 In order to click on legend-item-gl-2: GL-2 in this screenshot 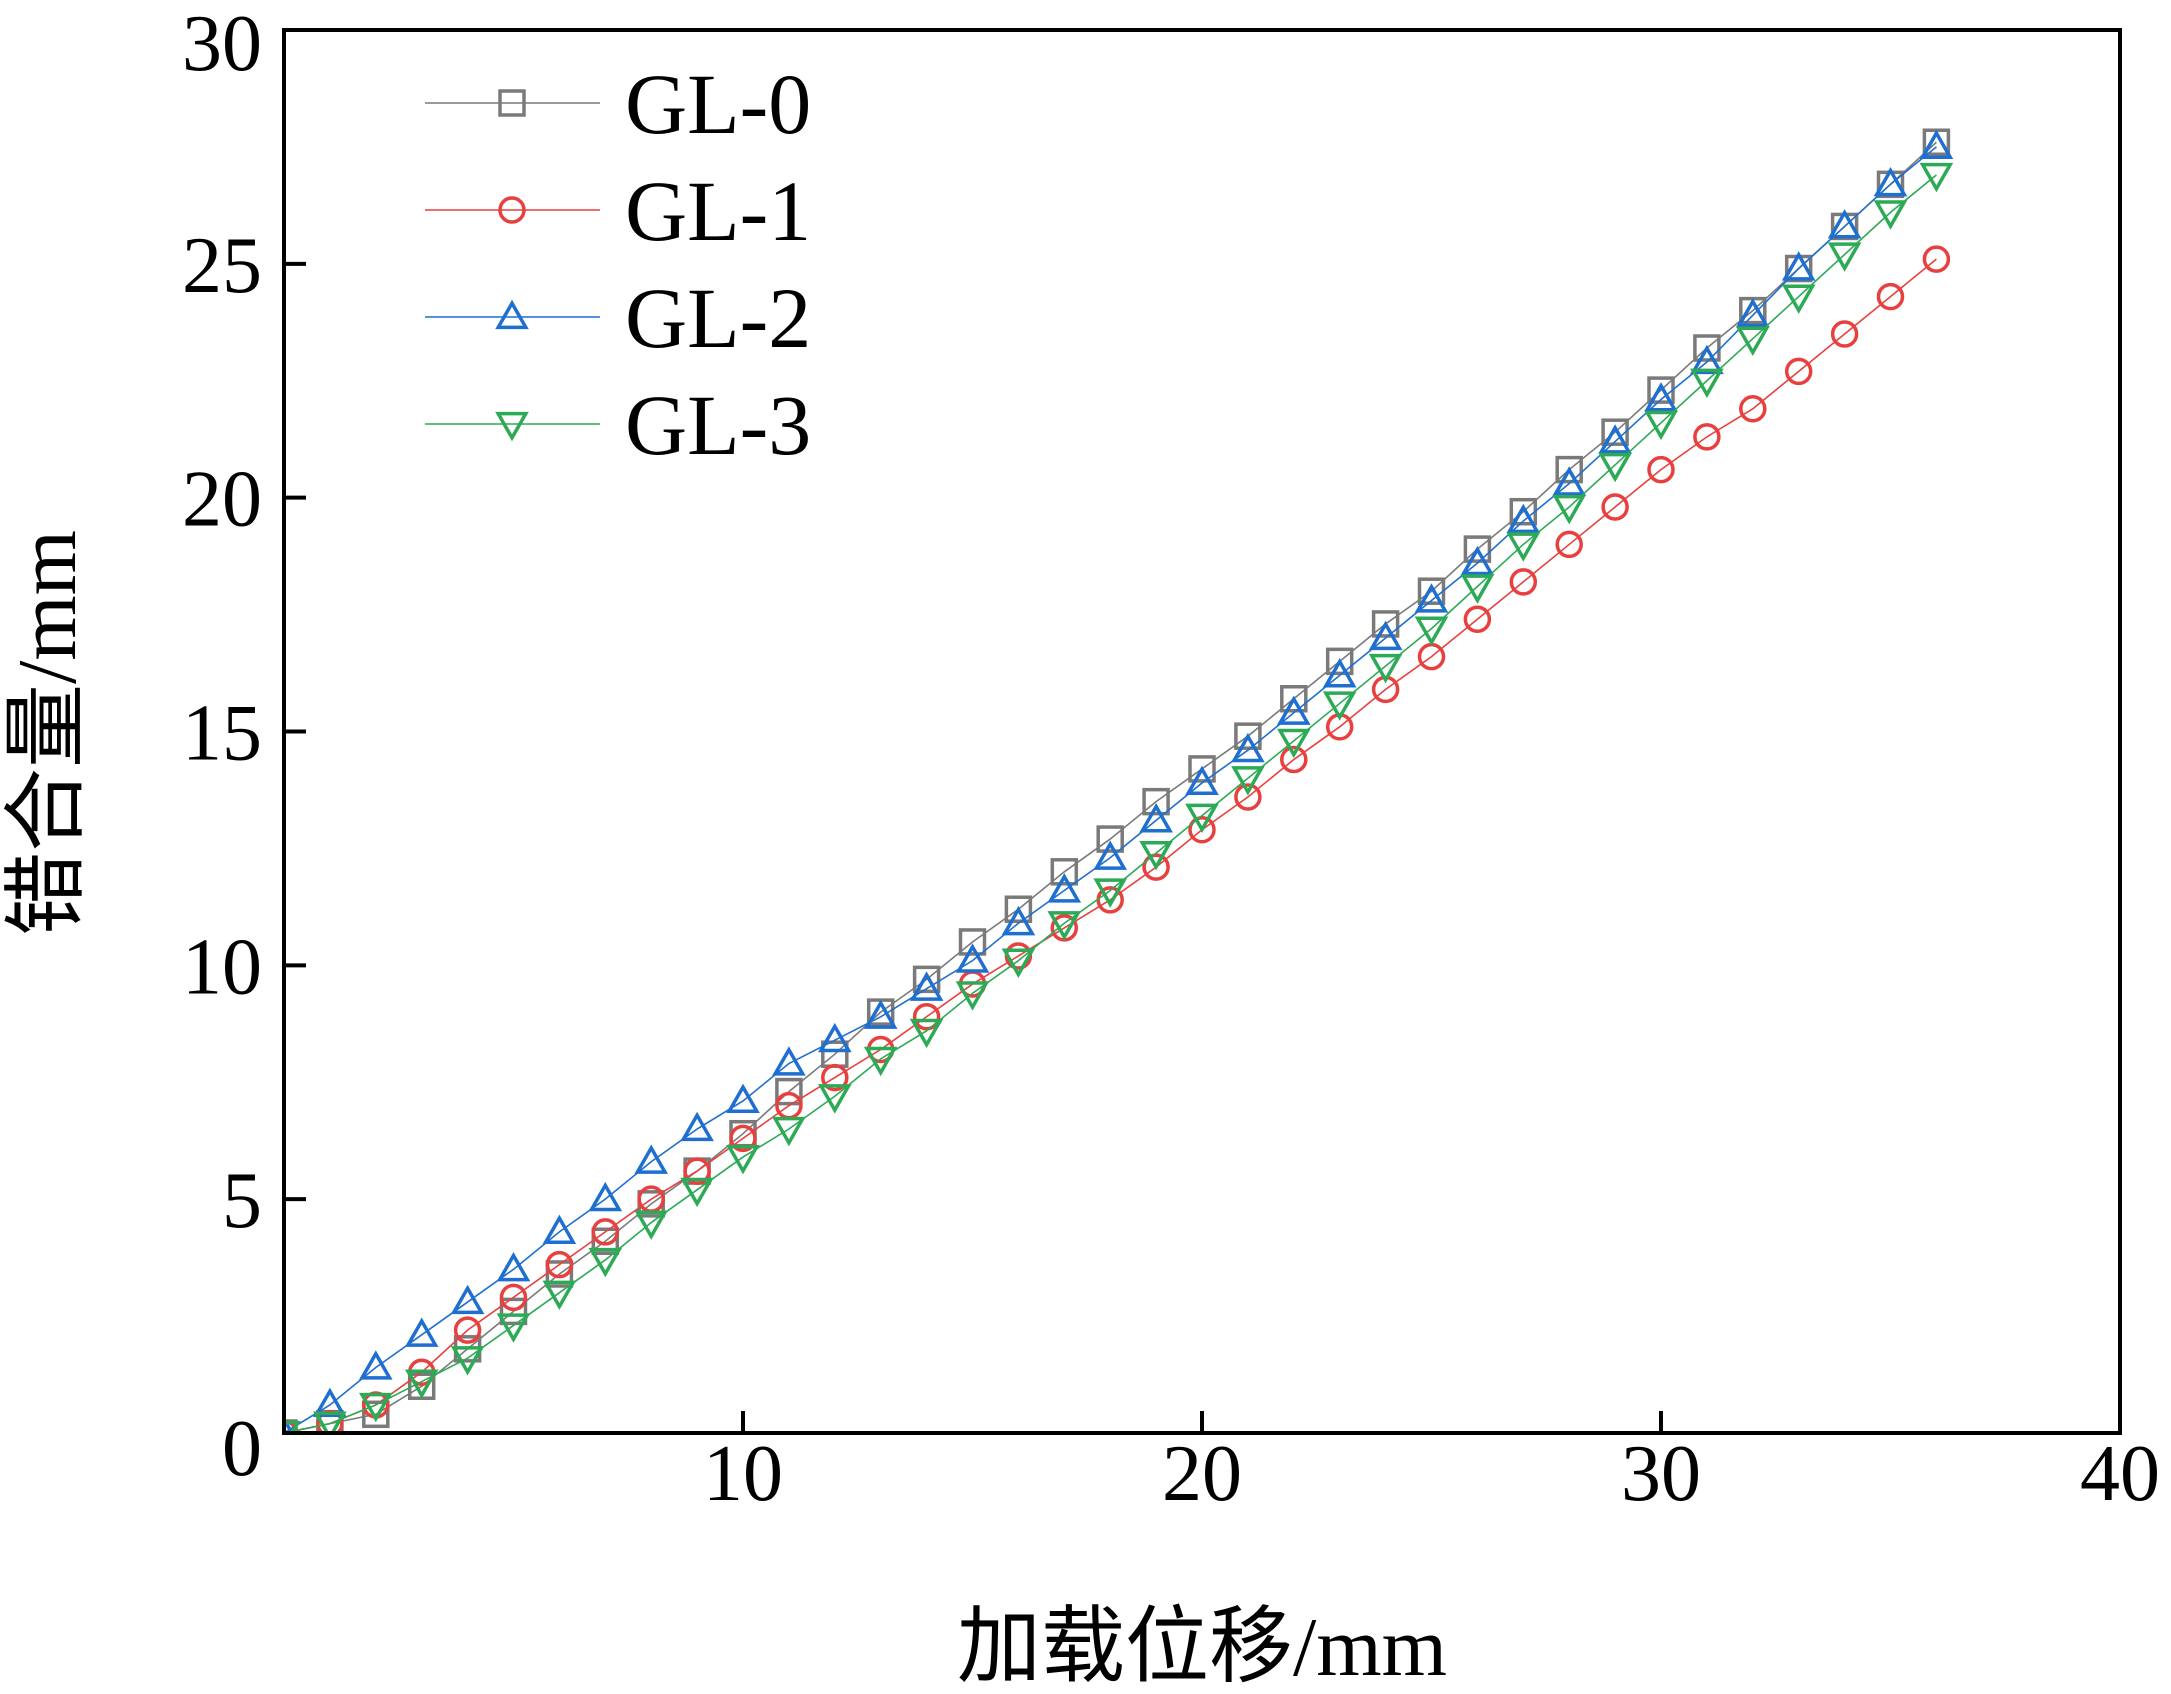, I will do `click(618, 318)`.